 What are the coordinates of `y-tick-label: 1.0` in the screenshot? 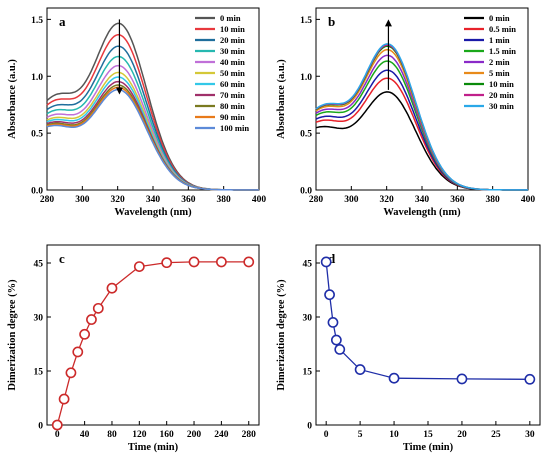 It's located at (37, 78).